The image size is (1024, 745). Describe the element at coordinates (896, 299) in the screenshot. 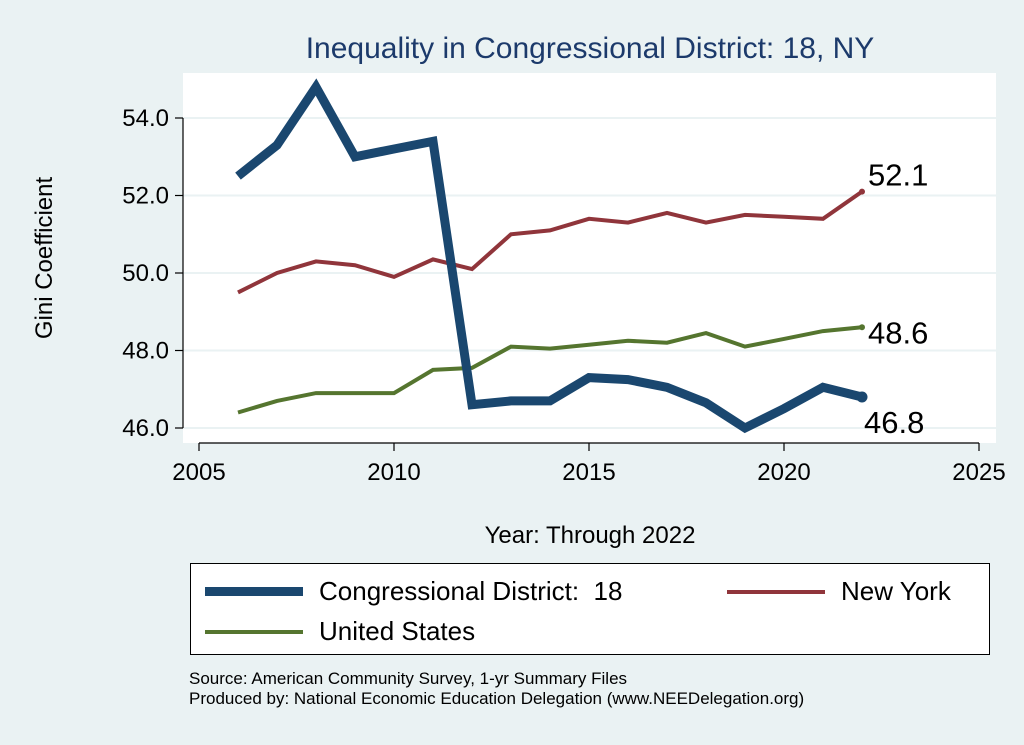

I see `end-labels: 46.8 52.1 48.6` at that location.